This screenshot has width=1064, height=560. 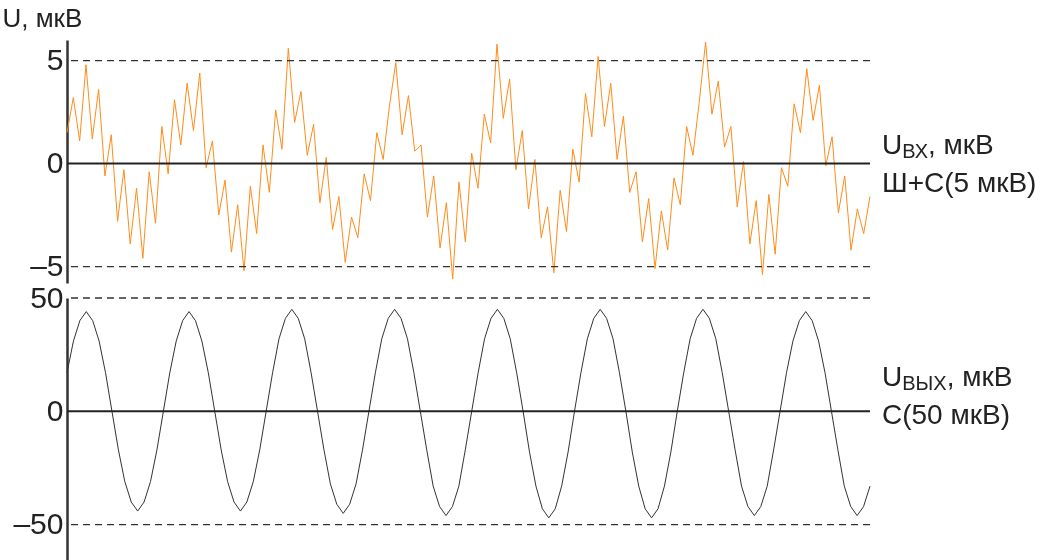 What do you see at coordinates (47, 266) in the screenshot?
I see `y-tick-label: –5` at bounding box center [47, 266].